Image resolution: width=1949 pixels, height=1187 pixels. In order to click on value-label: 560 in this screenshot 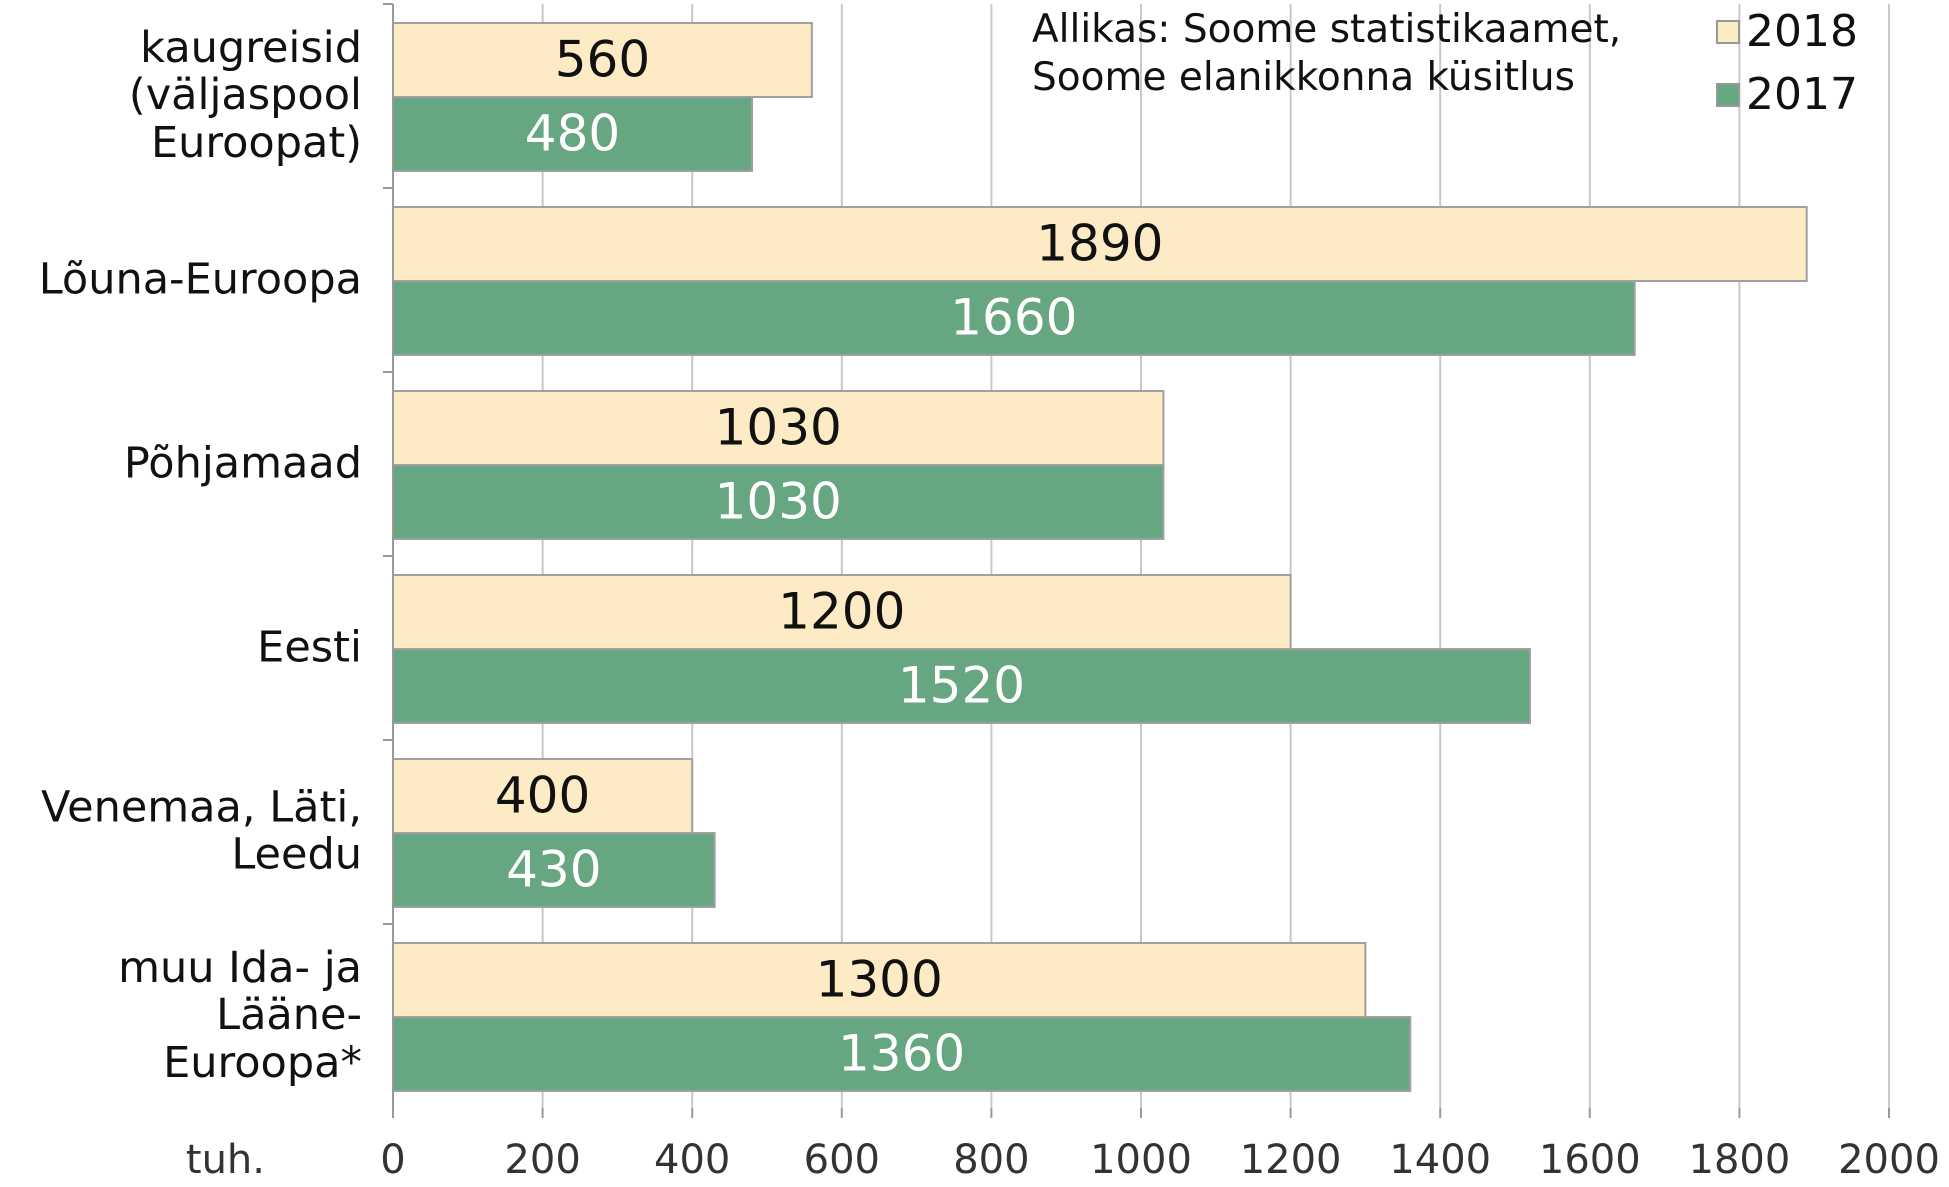, I will do `click(602, 59)`.